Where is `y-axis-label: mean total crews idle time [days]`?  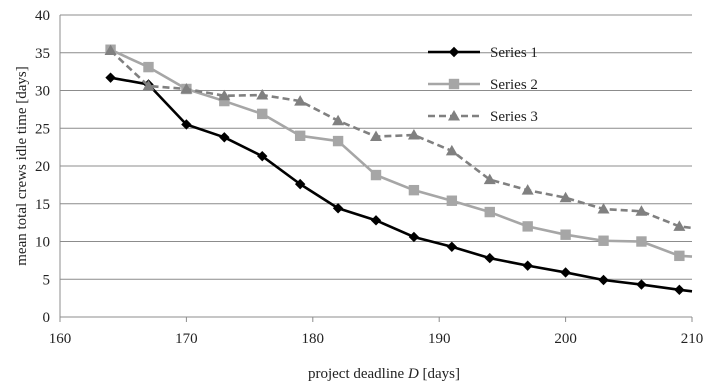
y-axis-label: mean total crews idle time [days] is located at coordinates (22, 166).